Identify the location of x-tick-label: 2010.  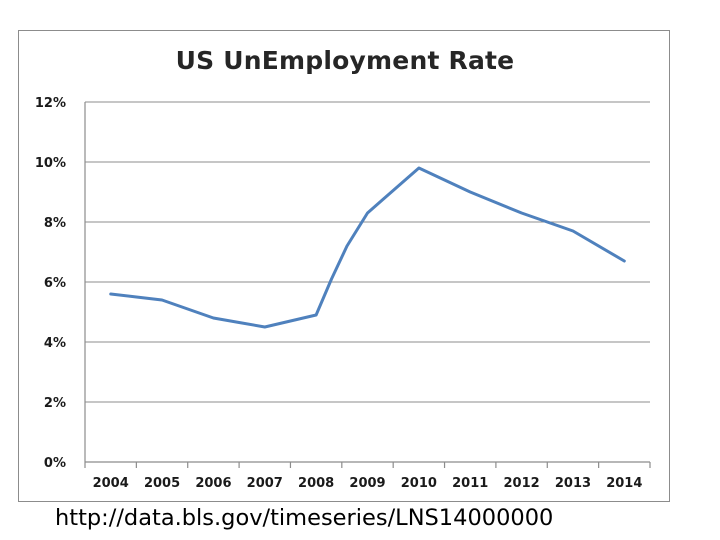
(419, 483).